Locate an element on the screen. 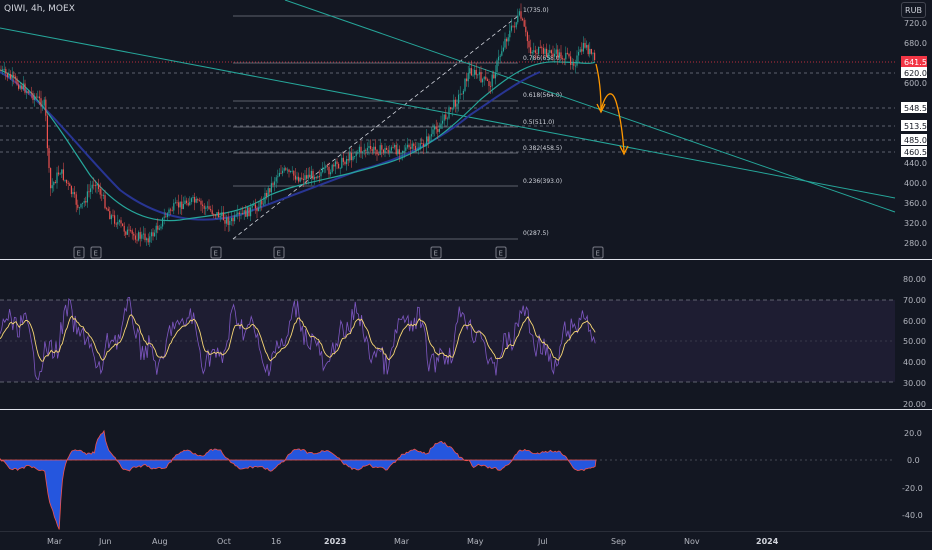  time-label-jul: Jul is located at coordinates (542, 541).